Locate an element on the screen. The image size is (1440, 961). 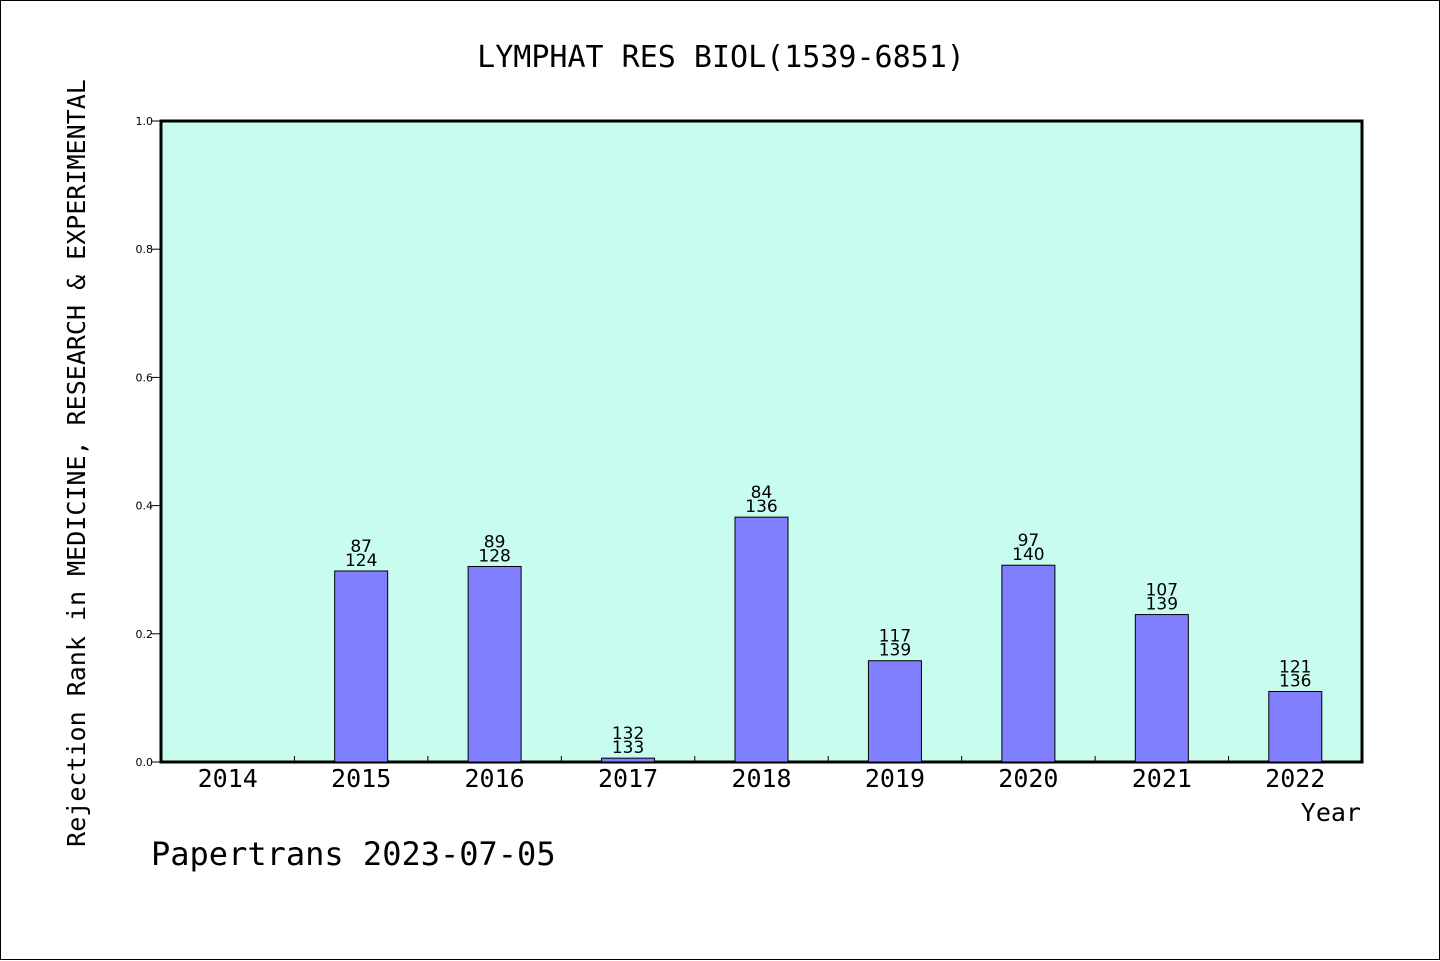
bar-label-total: 128 is located at coordinates (494, 556).